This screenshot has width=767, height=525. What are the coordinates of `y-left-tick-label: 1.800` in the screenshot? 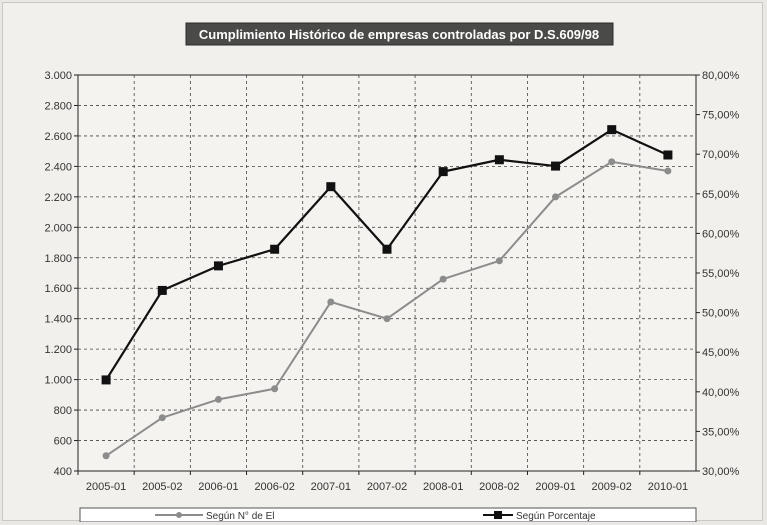 It's located at (58, 259).